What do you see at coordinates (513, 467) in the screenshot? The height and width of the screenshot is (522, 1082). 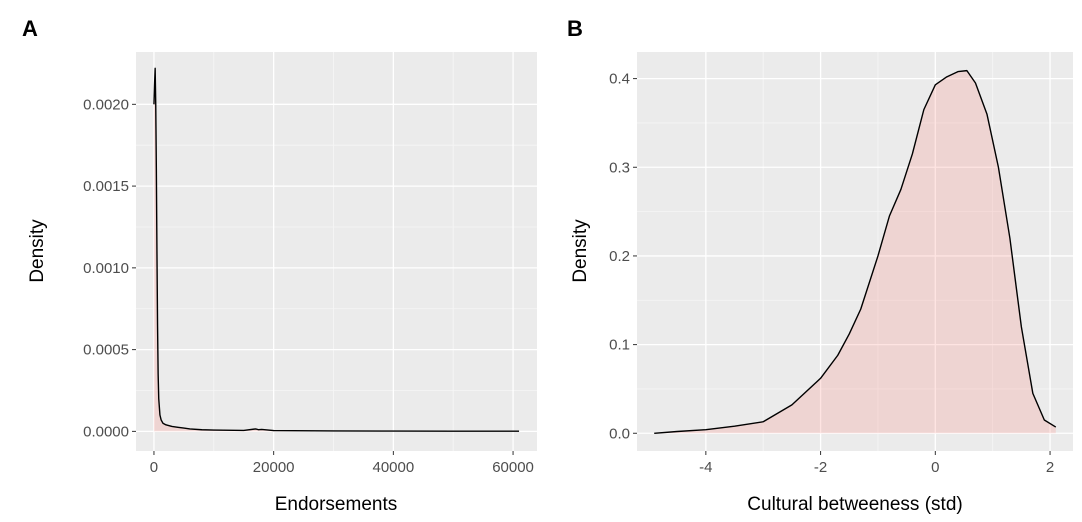 I see `x-tick-label: 60000` at bounding box center [513, 467].